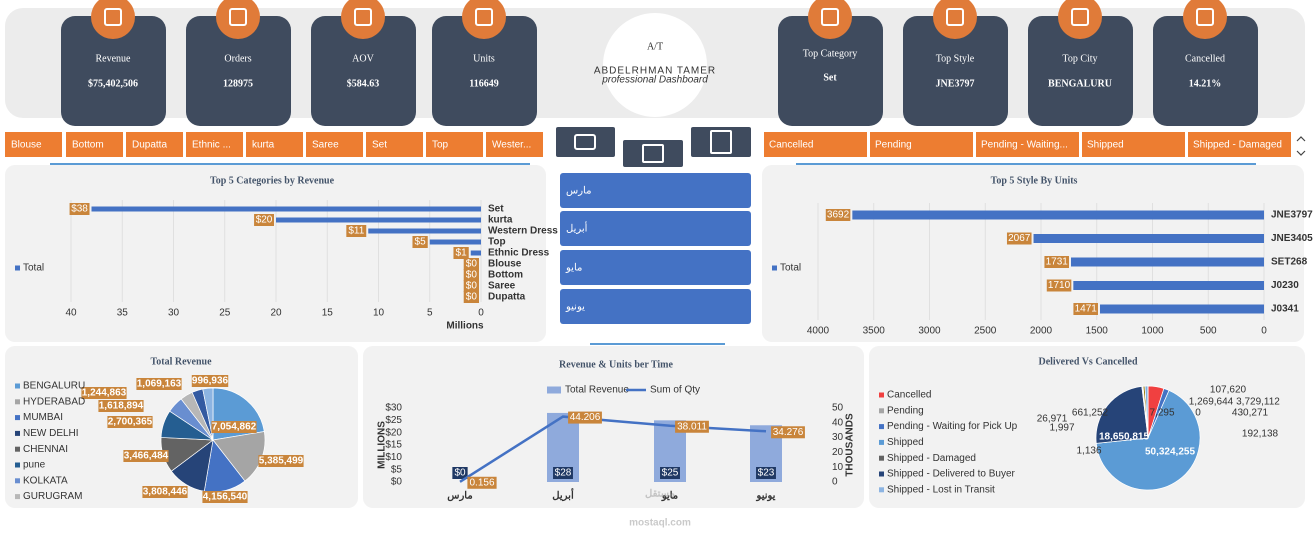 Image resolution: width=1316 pixels, height=546 pixels. Describe the element at coordinates (1285, 309) in the screenshot. I see `category-label: J0341` at that location.